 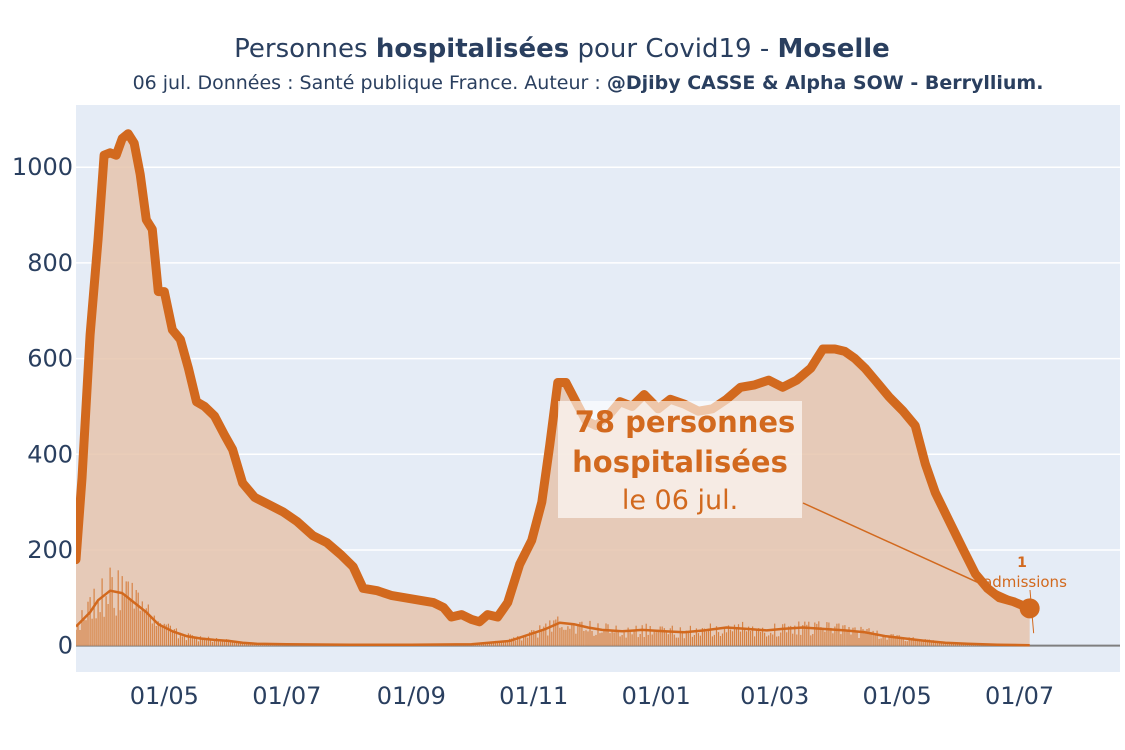 What do you see at coordinates (42, 406) in the screenshot?
I see `y-axis-ticks: 0 200 400 600 800 1000` at bounding box center [42, 406].